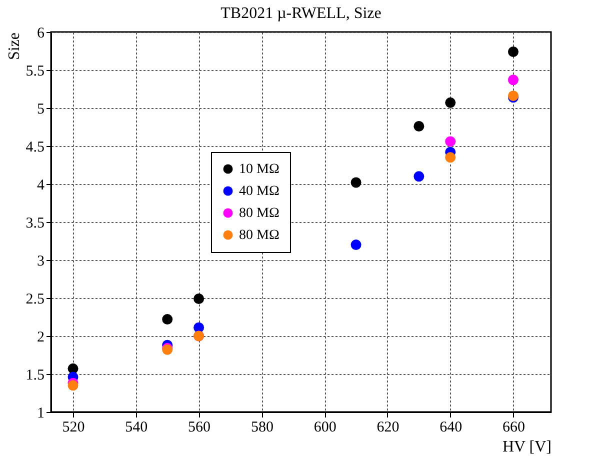 The image size is (600, 462). Describe the element at coordinates (40, 414) in the screenshot. I see `y-tick-label: 1` at that location.